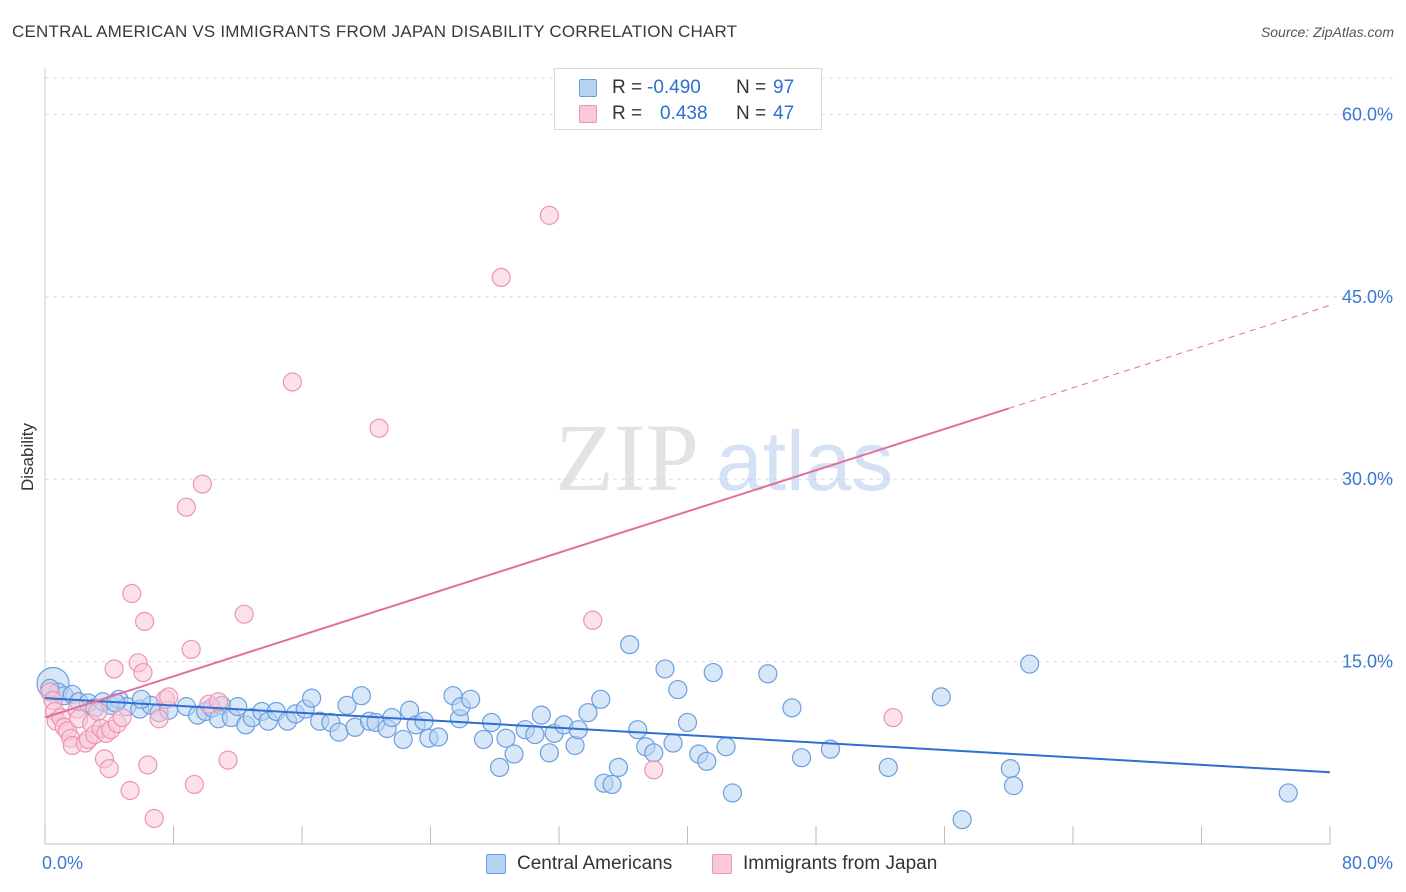  Describe the element at coordinates (1367, 297) in the screenshot. I see `y-tick-label: 45.0%` at that location.